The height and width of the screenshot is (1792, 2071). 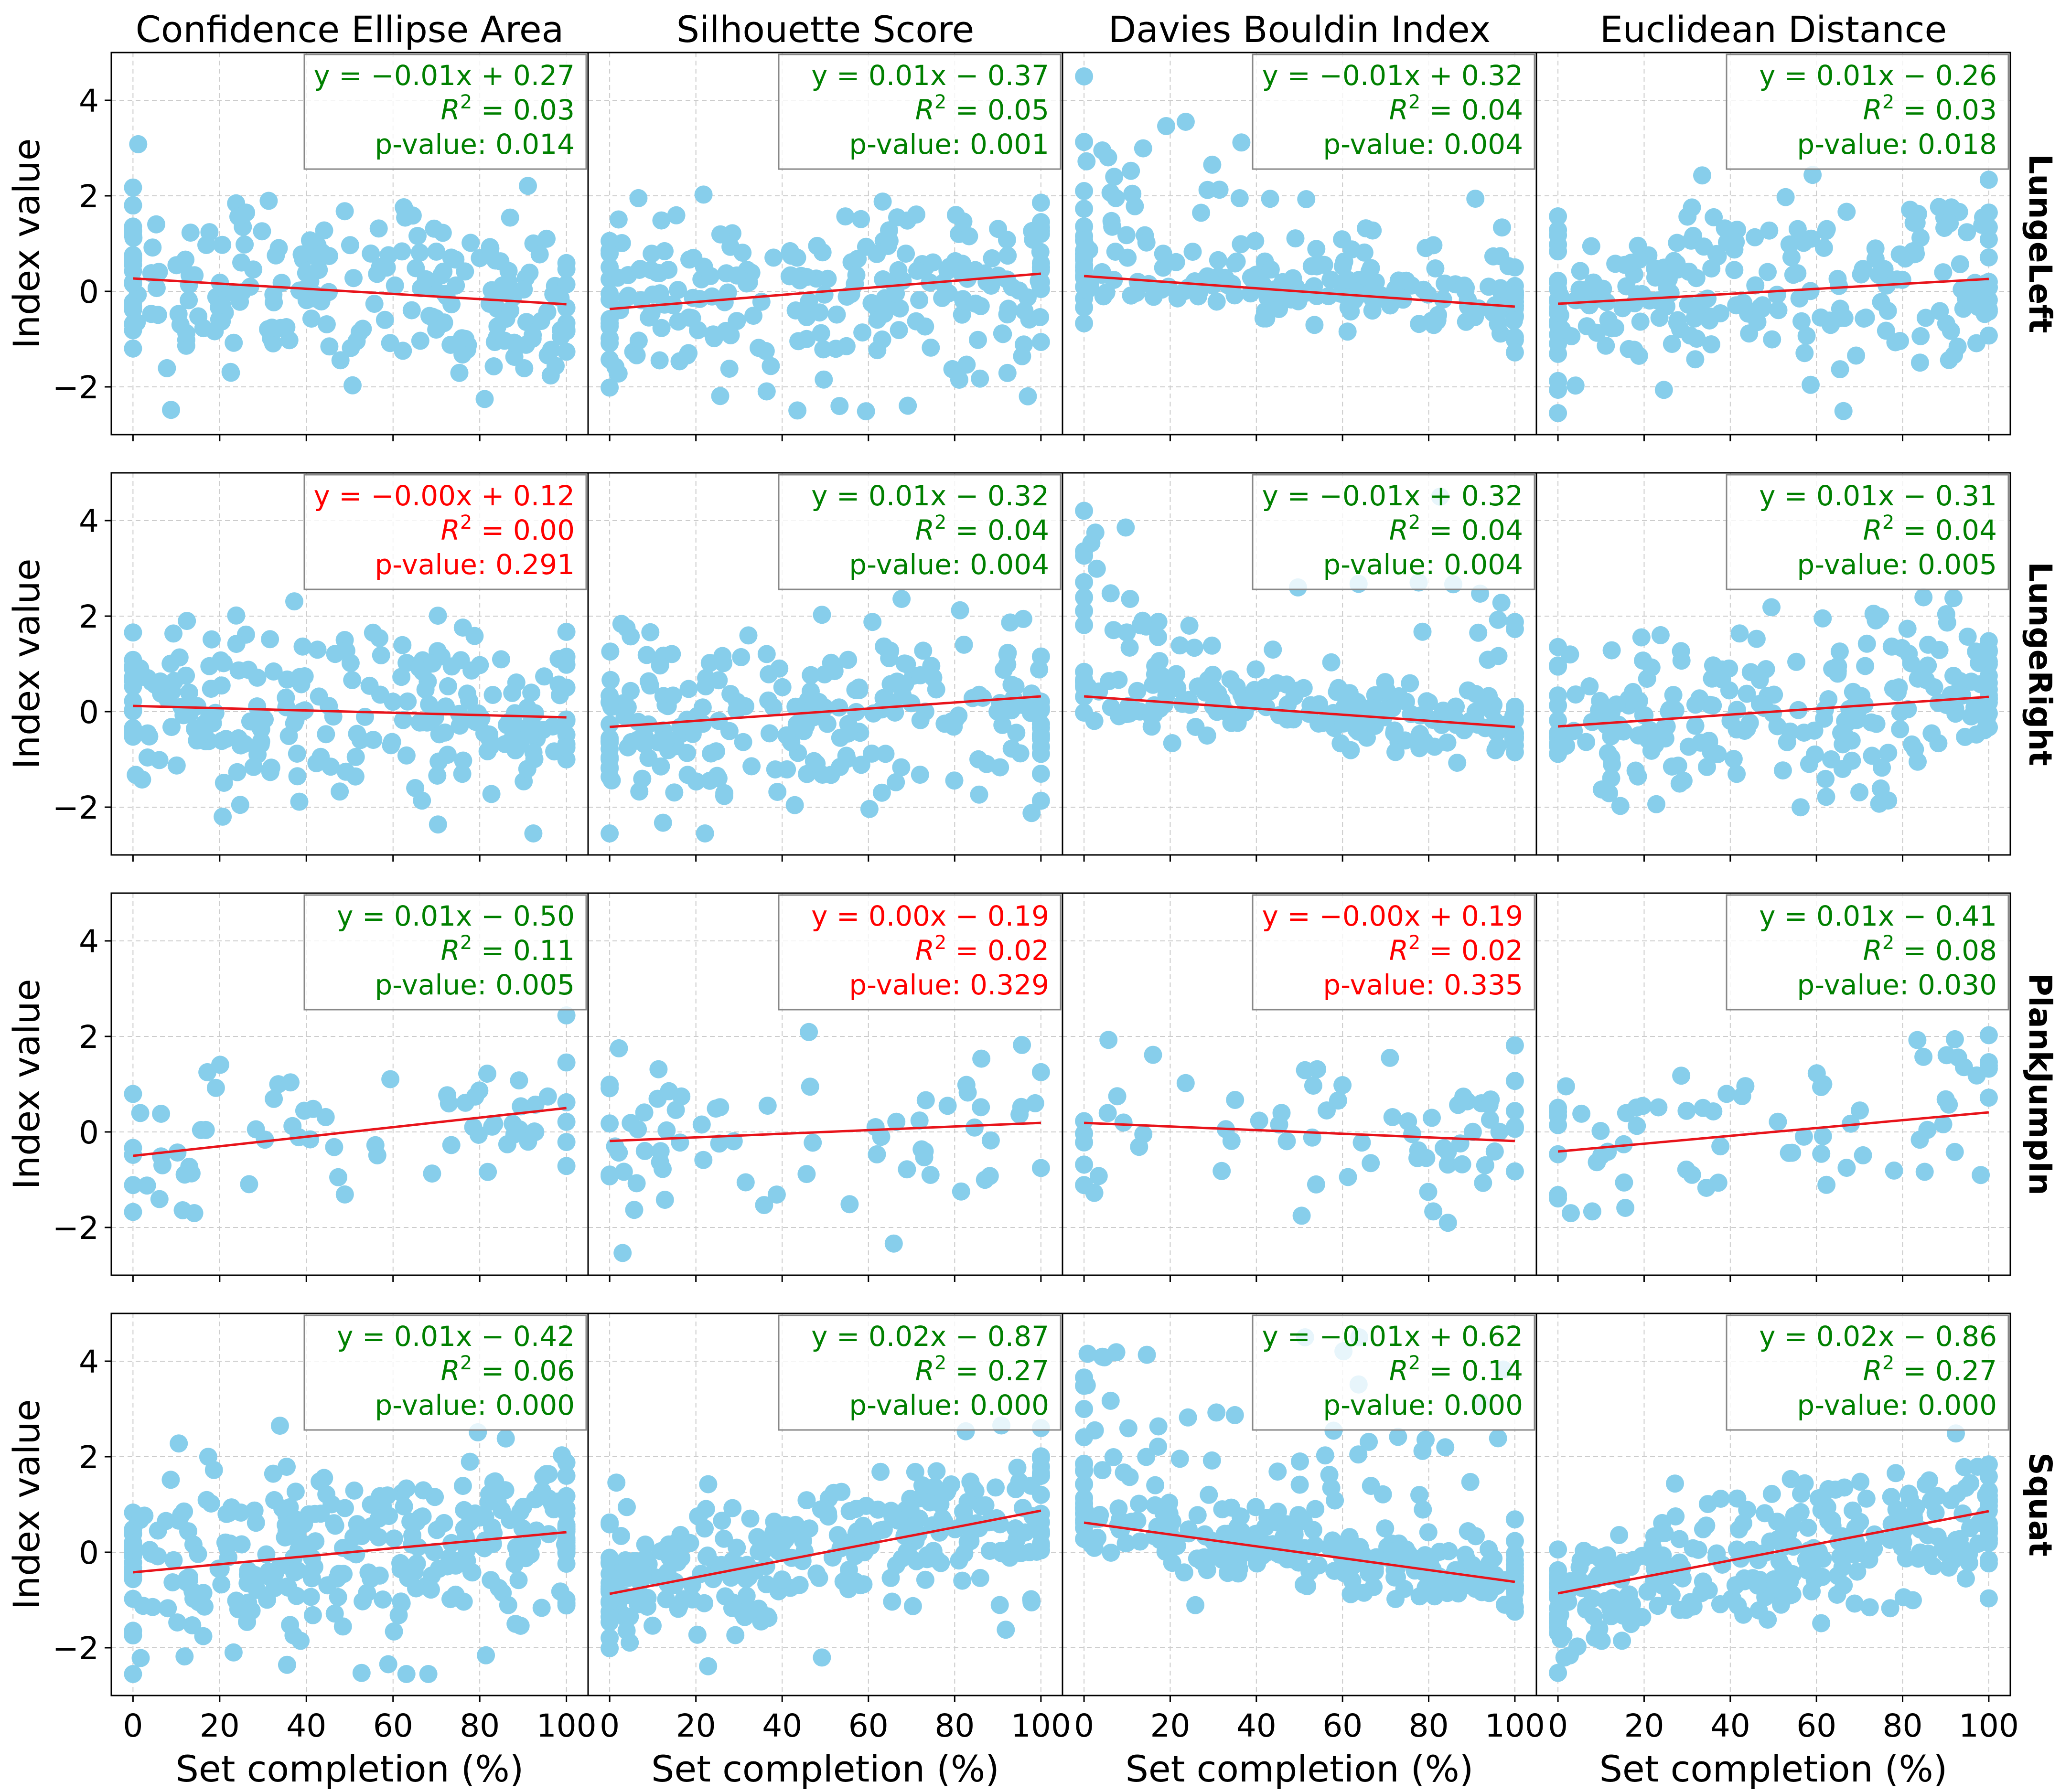 What do you see at coordinates (445, 75) in the screenshot?
I see `regression-equation: y = −0.01x + 0.27` at bounding box center [445, 75].